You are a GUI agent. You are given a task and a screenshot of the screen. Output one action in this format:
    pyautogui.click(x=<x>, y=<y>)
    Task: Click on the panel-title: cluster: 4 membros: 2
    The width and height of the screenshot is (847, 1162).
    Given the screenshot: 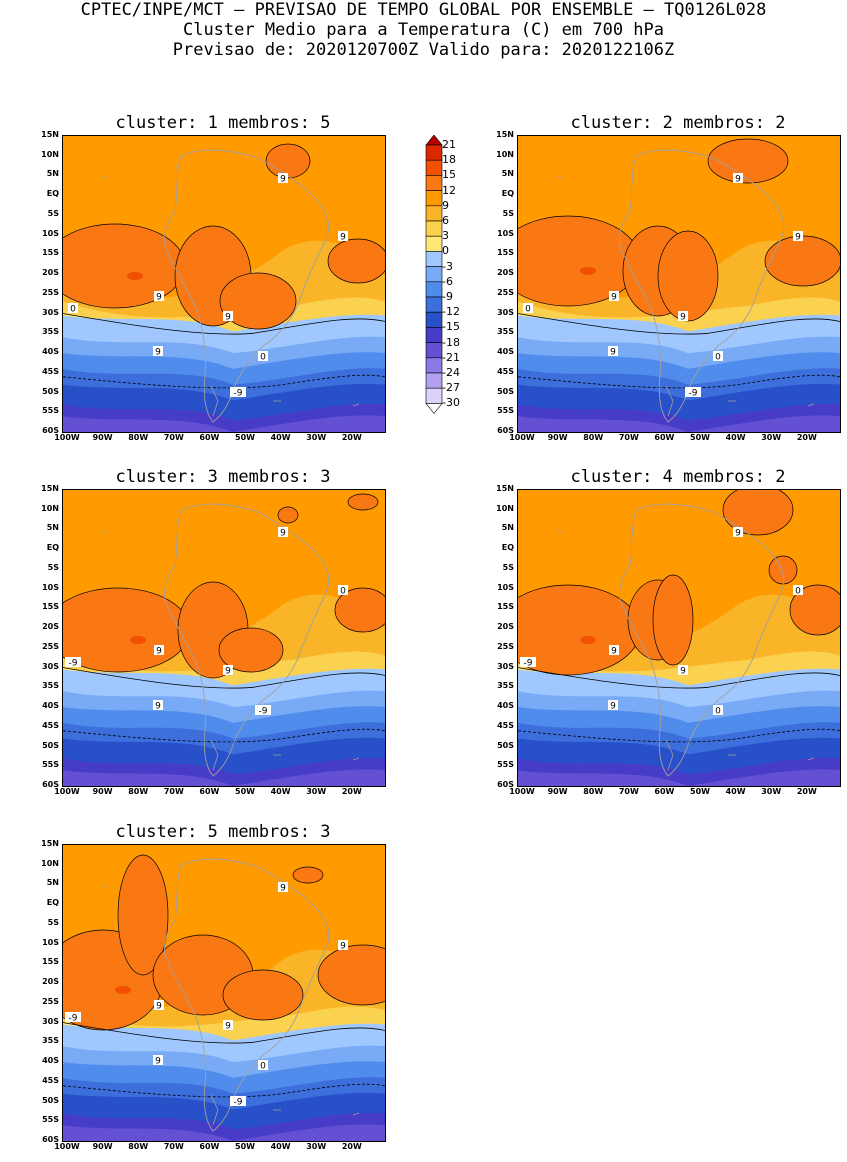 What is the action you would take?
    pyautogui.click(x=678, y=477)
    